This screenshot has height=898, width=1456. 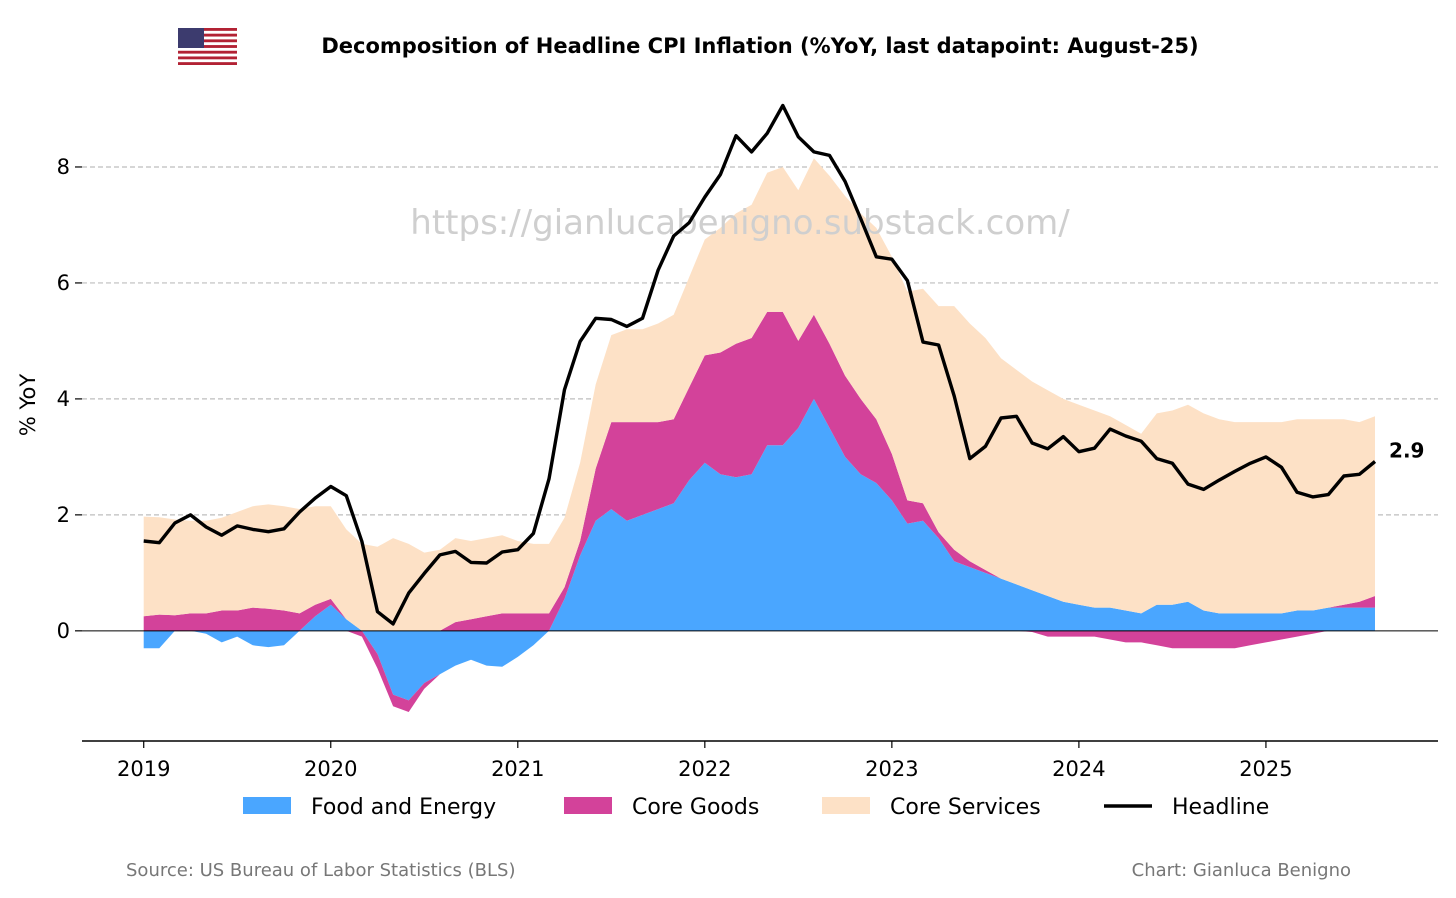 I want to click on food-and-energy-area-negative, so click(x=759, y=665).